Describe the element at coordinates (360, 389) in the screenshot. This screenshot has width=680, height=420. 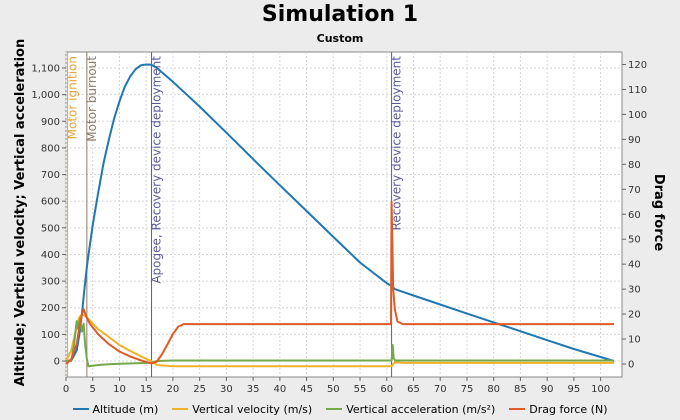
I see `x-tick-label: 55` at that location.